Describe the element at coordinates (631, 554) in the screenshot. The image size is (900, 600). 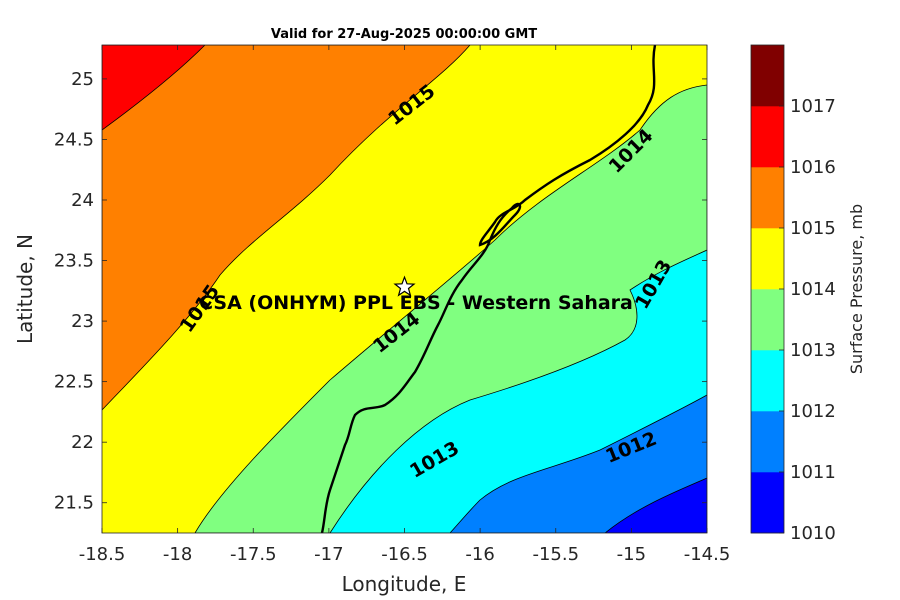
I see `x-tick-label: -15` at that location.